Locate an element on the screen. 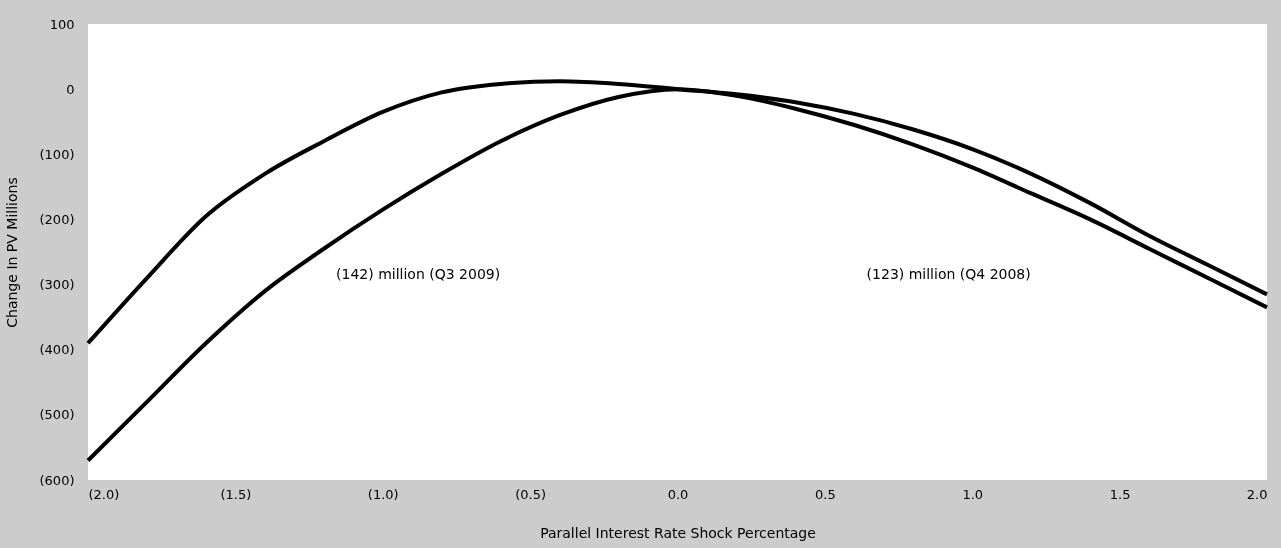 This screenshot has height=548, width=1281. x-tick-label: (1.5) is located at coordinates (236, 494).